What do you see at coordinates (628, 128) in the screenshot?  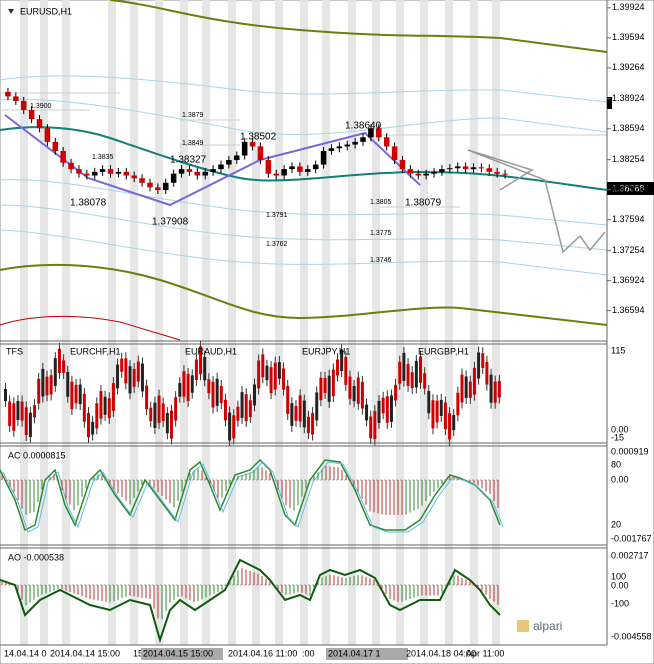 I see `price-label: 1.38594` at bounding box center [628, 128].